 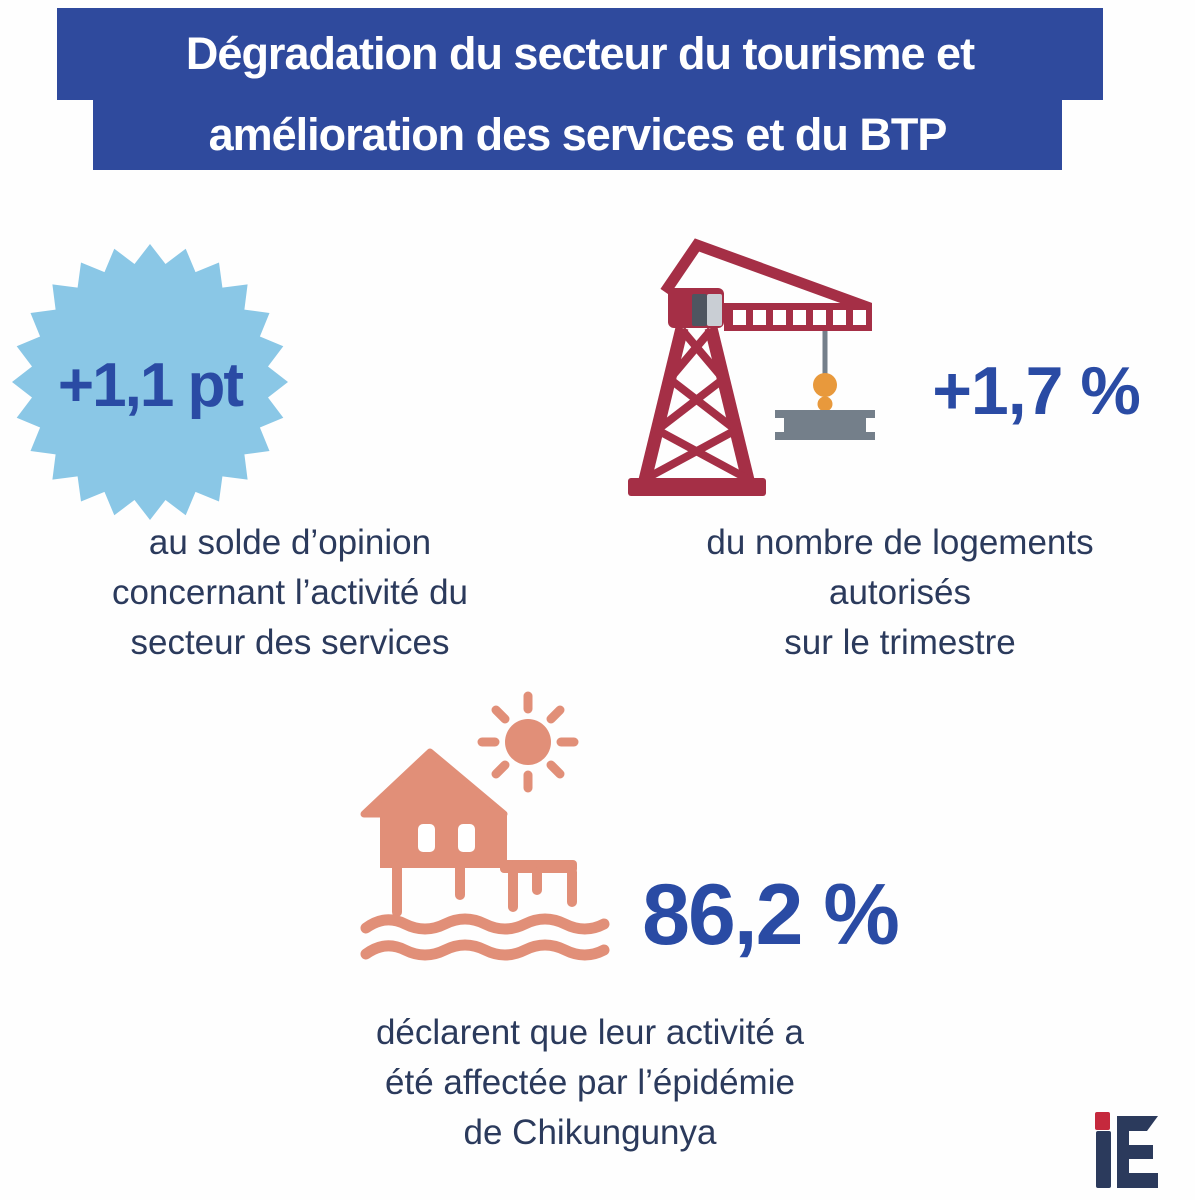 I want to click on caption-line: déclarent que leur activité a, so click(x=590, y=1032).